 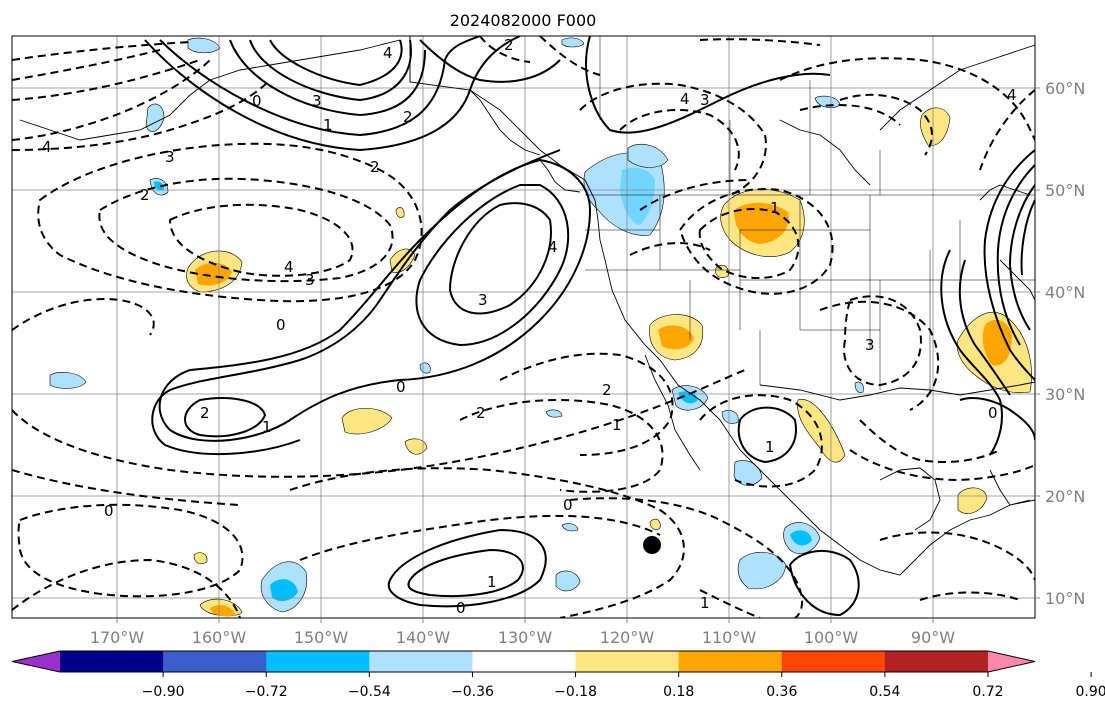 What do you see at coordinates (884, 692) in the screenshot?
I see `colorbar-tick-label: 0.54` at bounding box center [884, 692].